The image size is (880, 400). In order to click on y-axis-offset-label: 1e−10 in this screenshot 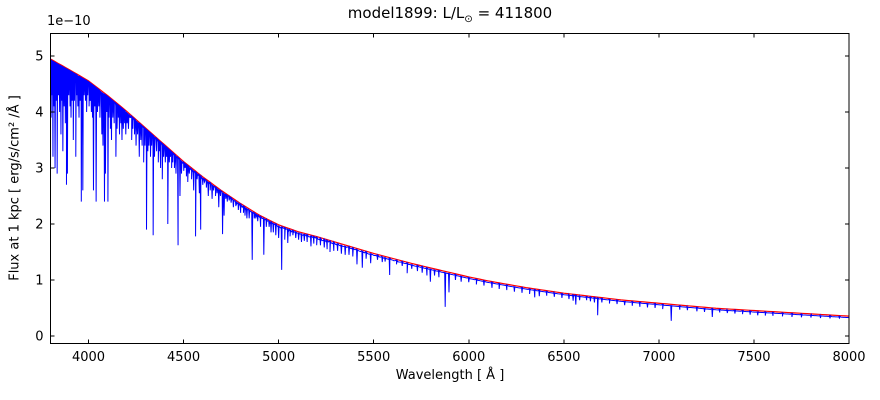, I will do `click(69, 21)`.